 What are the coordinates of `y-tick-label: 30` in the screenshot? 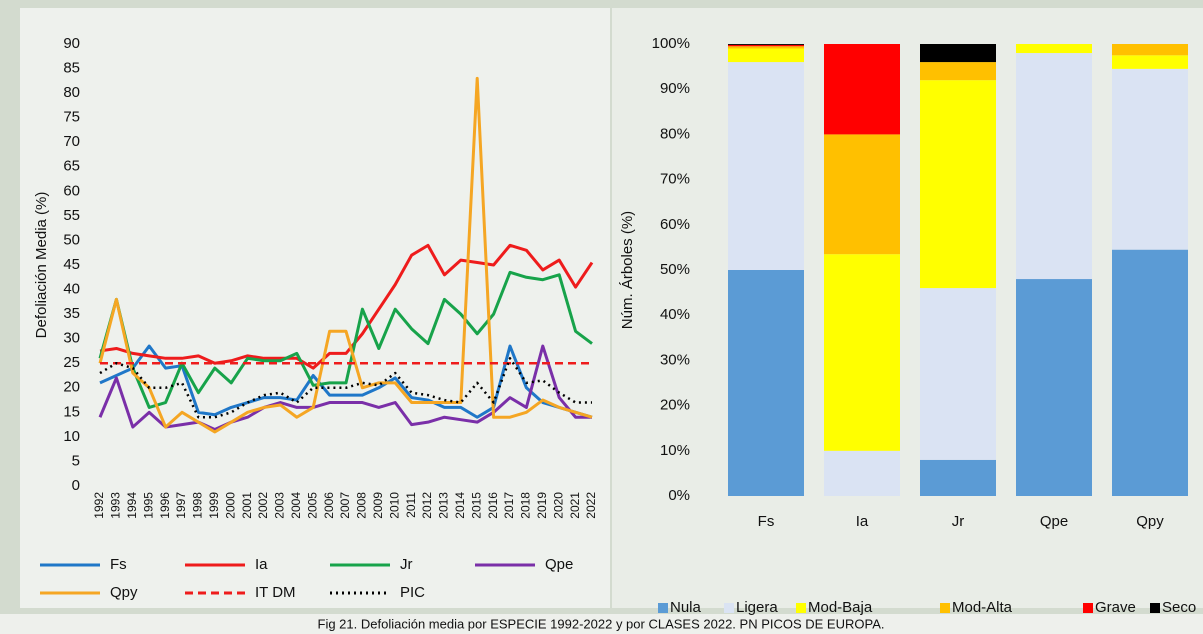 It's located at (71, 338).